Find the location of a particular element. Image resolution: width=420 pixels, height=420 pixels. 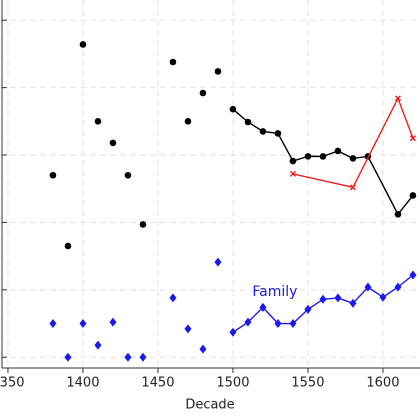

x-tick-label: 1600 is located at coordinates (382, 383).